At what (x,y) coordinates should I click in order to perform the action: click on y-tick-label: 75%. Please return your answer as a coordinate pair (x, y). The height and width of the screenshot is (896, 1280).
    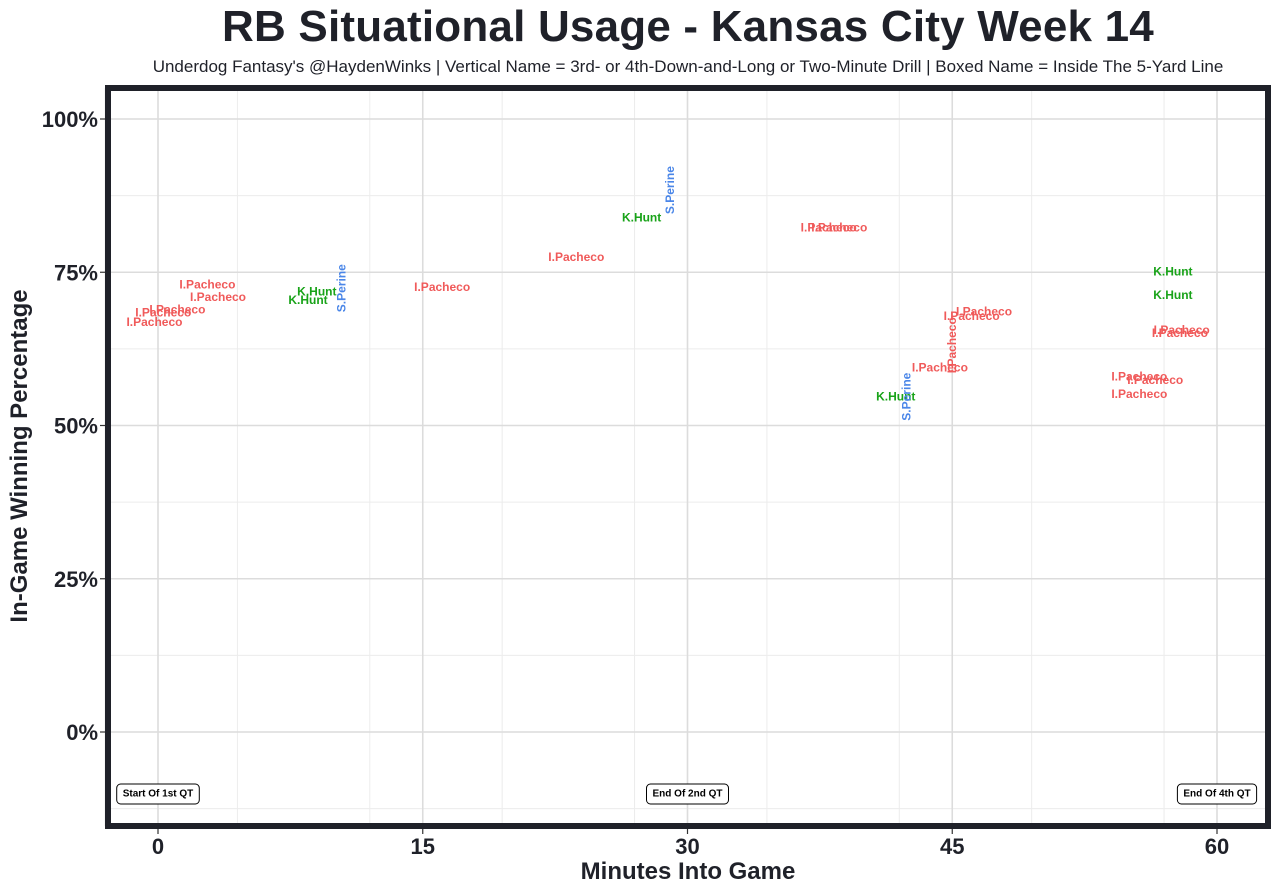
    Looking at the image, I should click on (76, 272).